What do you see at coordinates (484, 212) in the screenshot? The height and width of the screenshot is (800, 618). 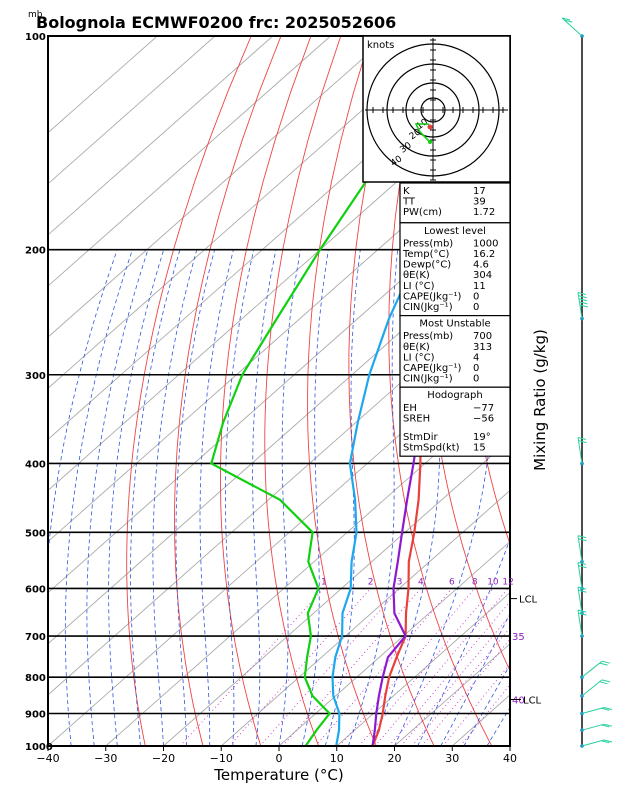 I see `index-value: 1.72` at bounding box center [484, 212].